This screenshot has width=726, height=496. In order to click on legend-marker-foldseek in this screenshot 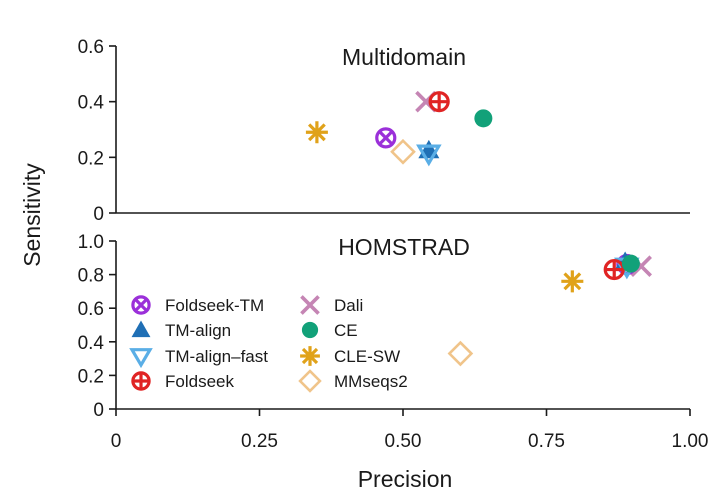, I will do `click(141, 381)`.